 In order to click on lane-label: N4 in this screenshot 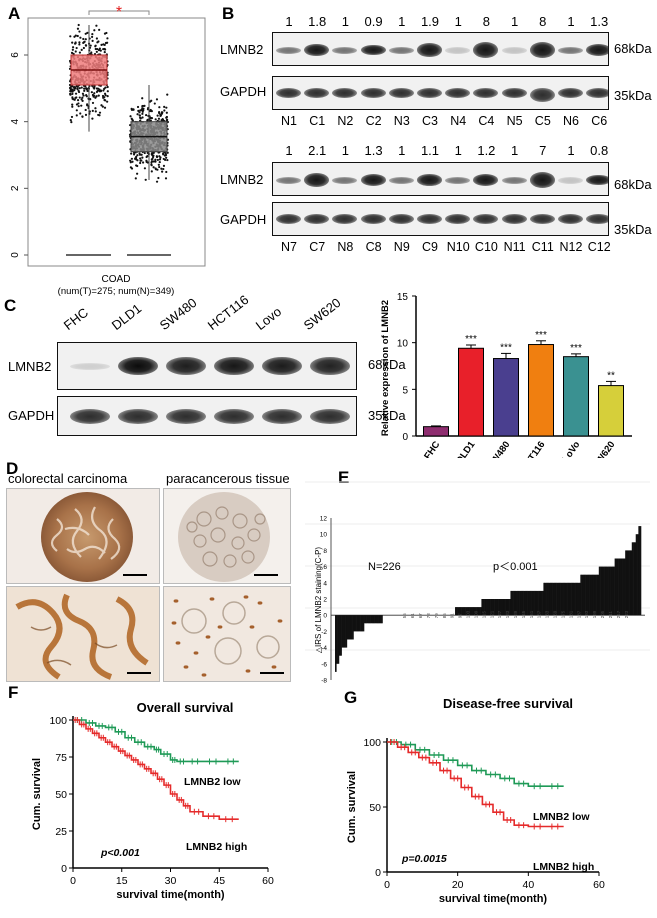, I will do `click(458, 121)`.